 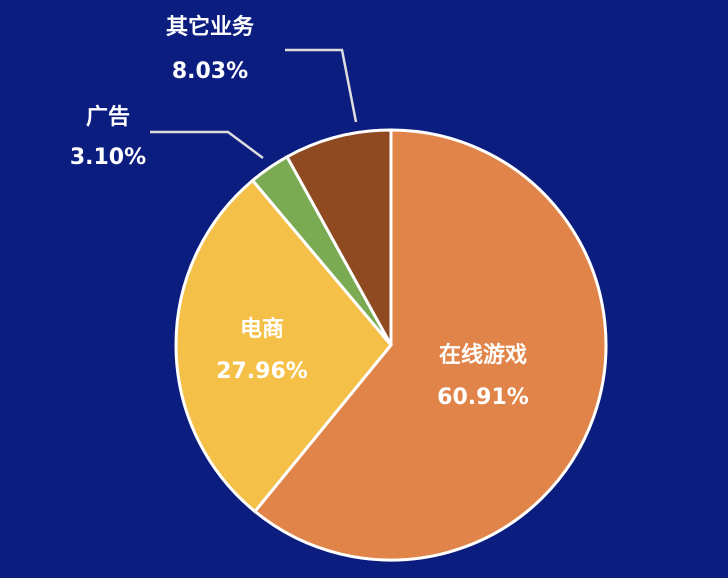 What do you see at coordinates (262, 371) in the screenshot?
I see `value-label: 27.96%` at bounding box center [262, 371].